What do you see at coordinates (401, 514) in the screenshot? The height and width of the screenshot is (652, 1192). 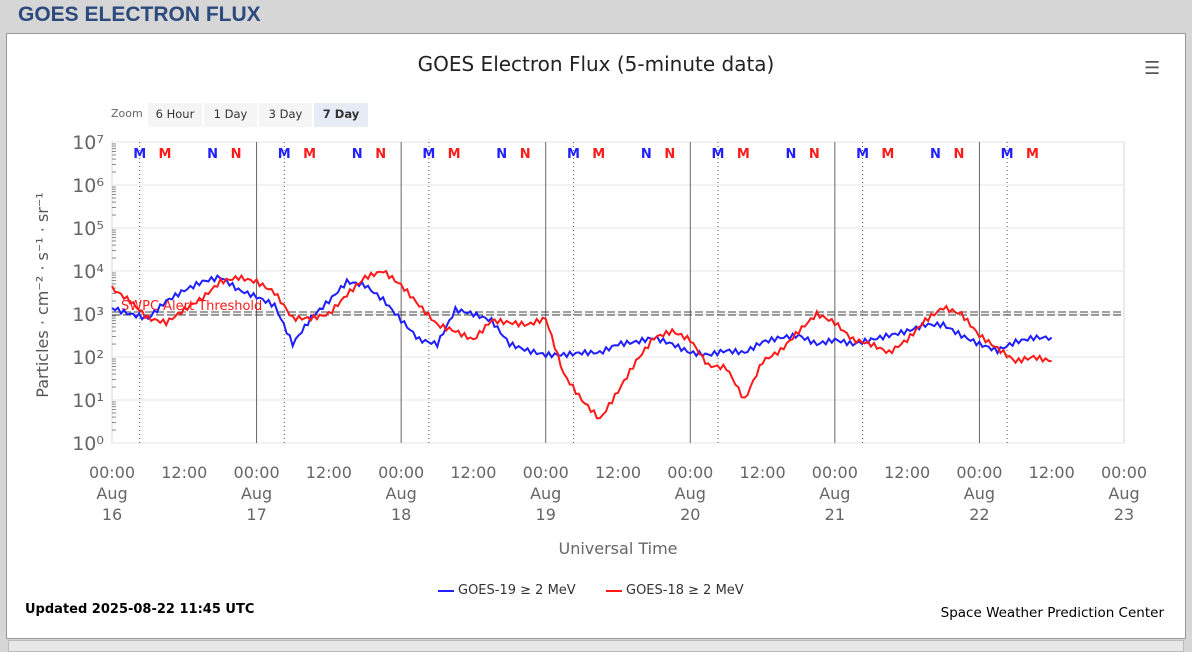 I see `x-tick-label: 18` at bounding box center [401, 514].